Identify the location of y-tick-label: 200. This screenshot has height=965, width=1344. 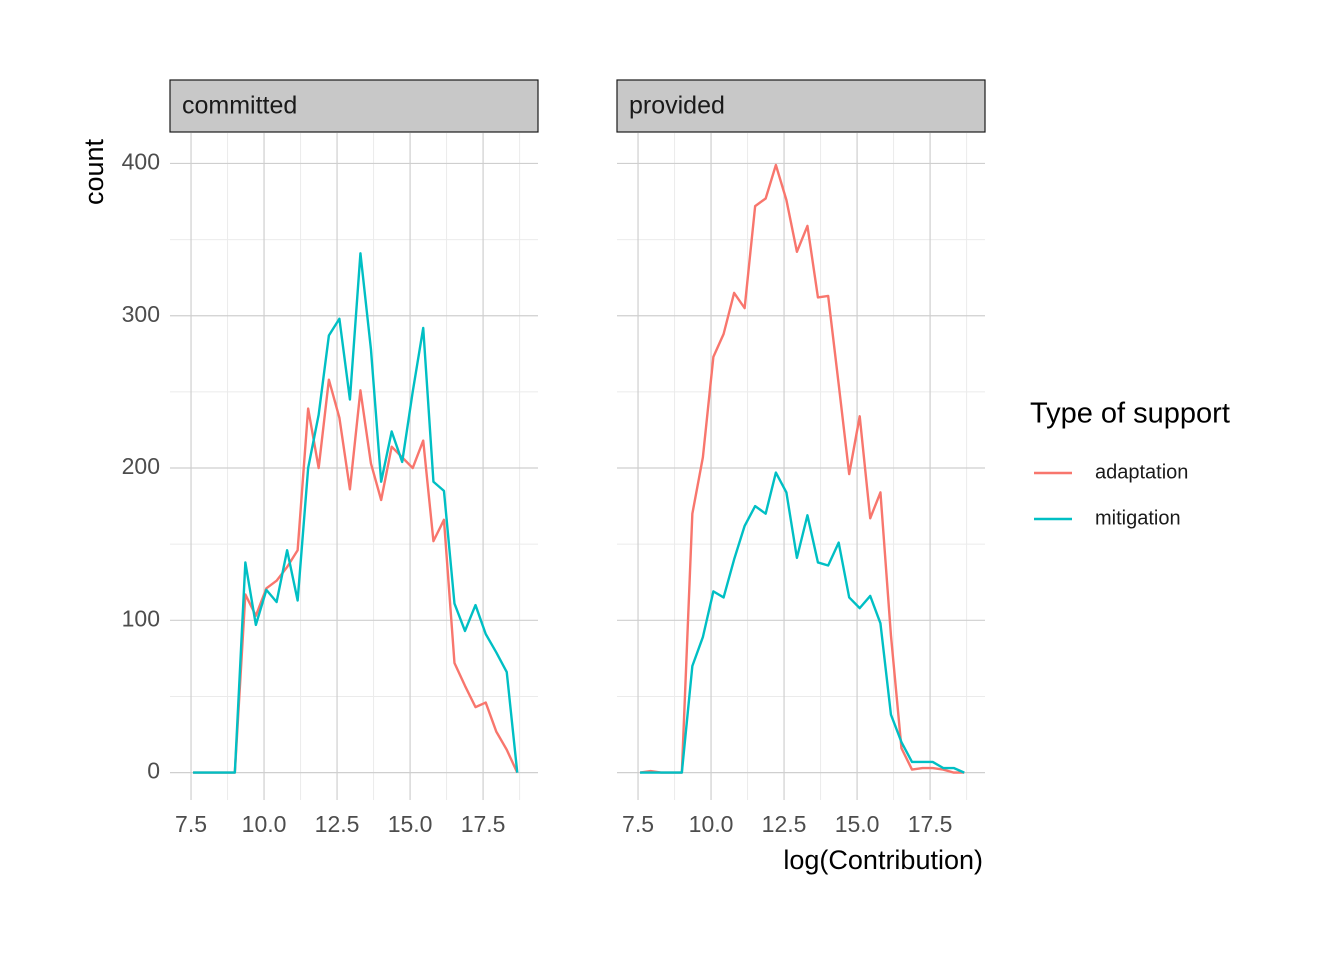
(141, 466).